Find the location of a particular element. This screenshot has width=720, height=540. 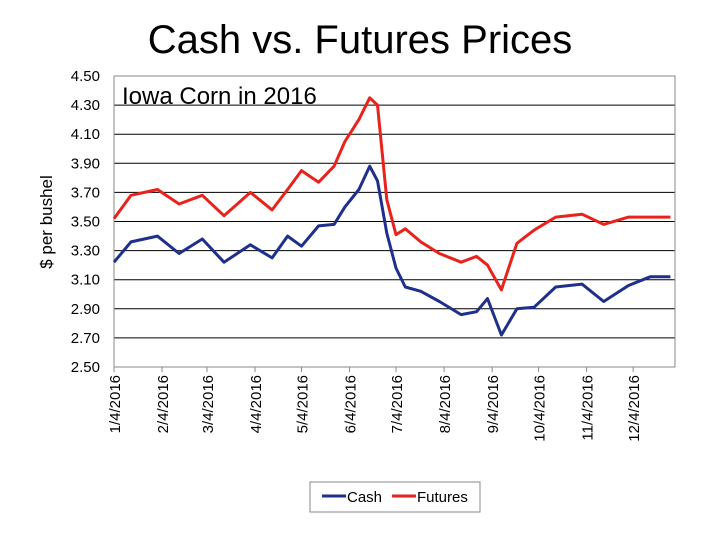

y-tick-label: 3.50 is located at coordinates (85, 222).